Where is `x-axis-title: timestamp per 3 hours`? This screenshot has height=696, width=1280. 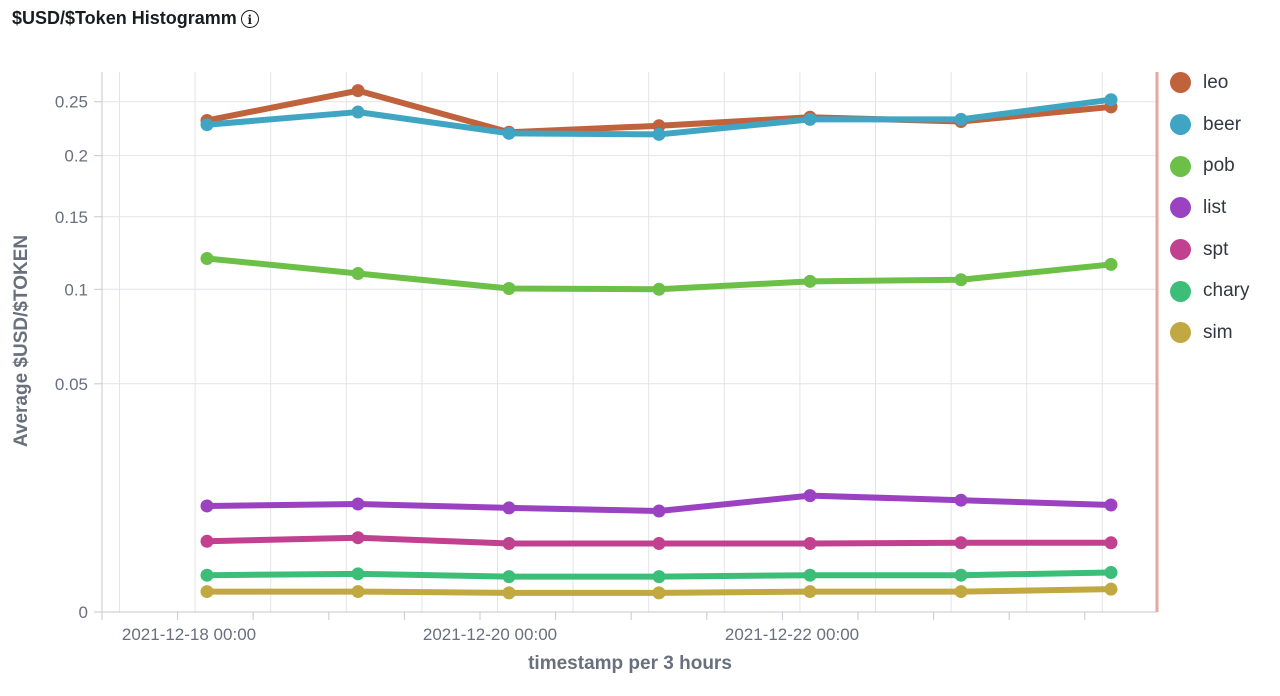 x-axis-title: timestamp per 3 hours is located at coordinates (630, 663).